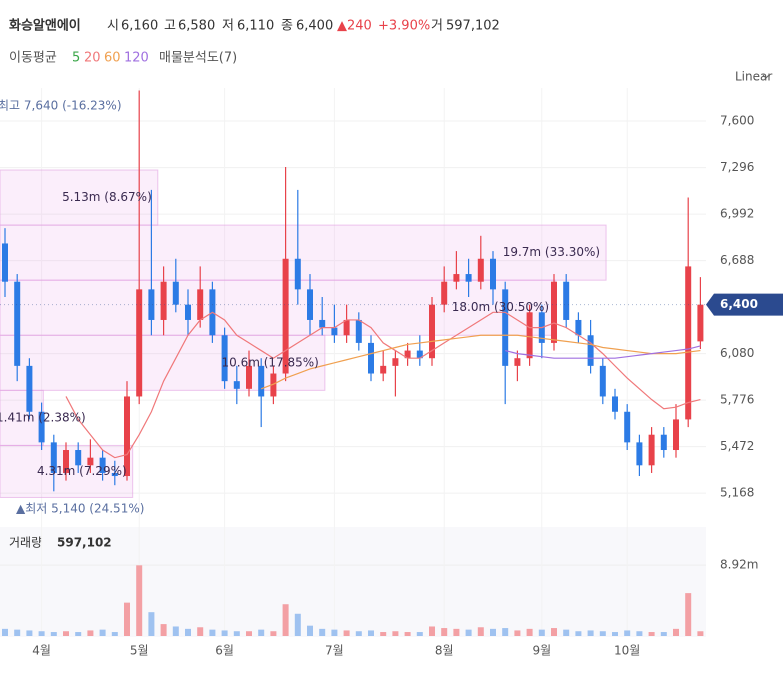  Describe the element at coordinates (41, 651) in the screenshot. I see `x-tick-label: 4월` at that location.